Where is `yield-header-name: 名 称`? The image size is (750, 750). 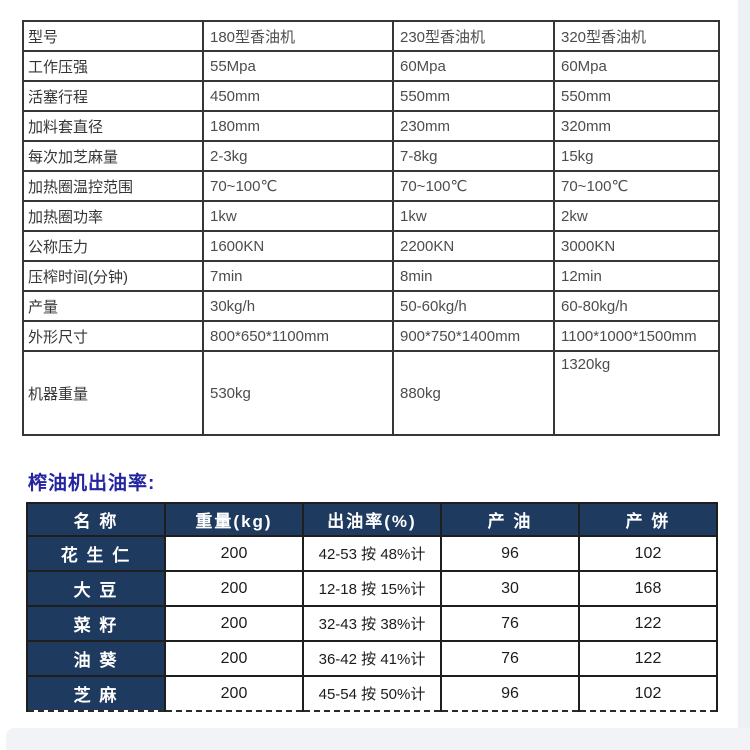
yield-header-name: 名 称 is located at coordinates (96, 519).